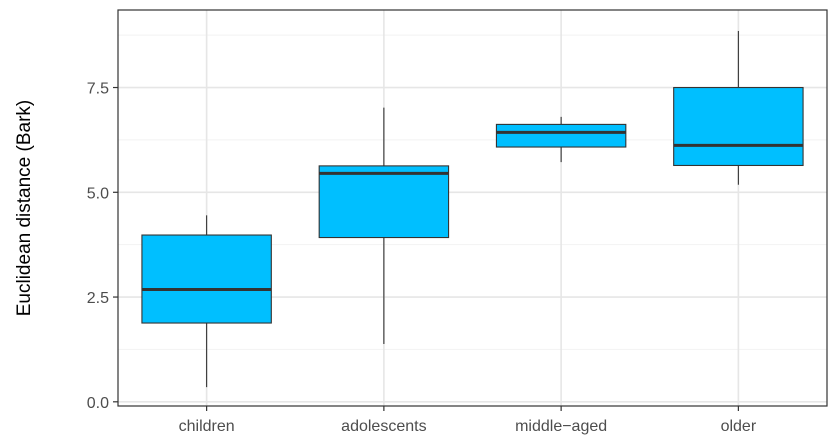 This screenshot has height=443, width=829. What do you see at coordinates (561, 426) in the screenshot?
I see `x-tick-label: middle−aged` at bounding box center [561, 426].